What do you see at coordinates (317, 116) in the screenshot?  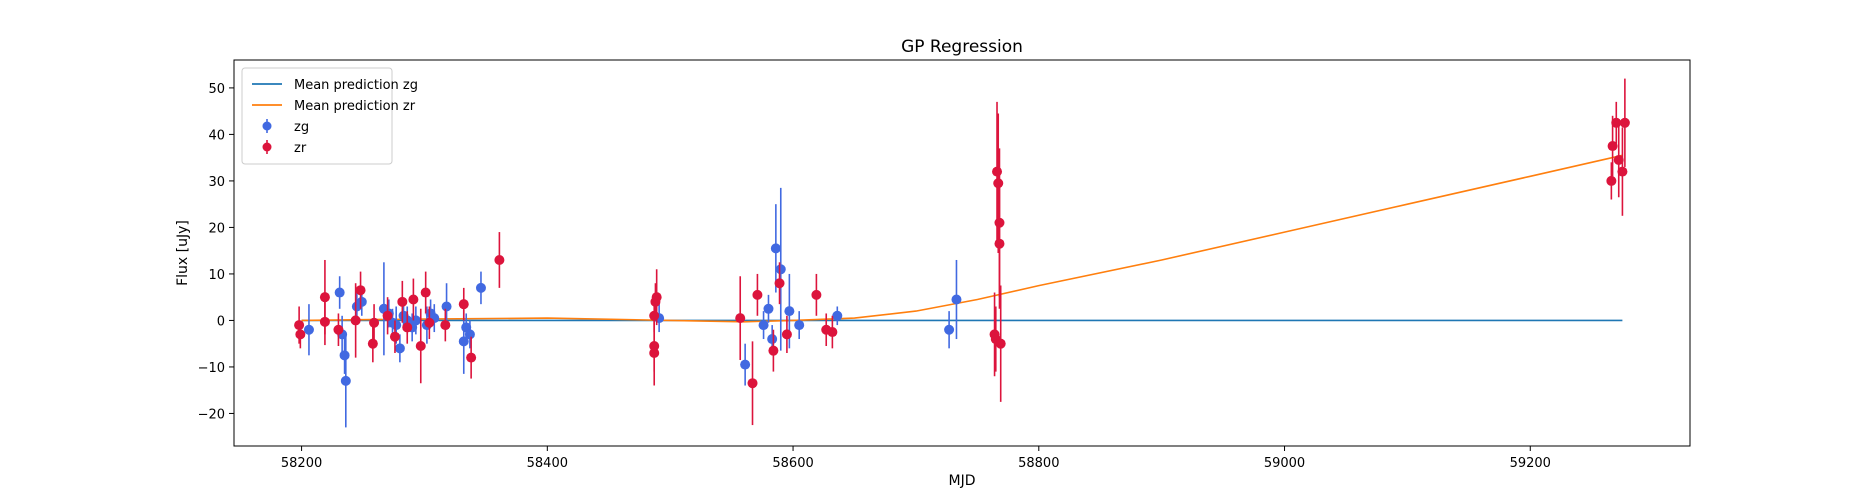 I see `legend-box` at bounding box center [317, 116].